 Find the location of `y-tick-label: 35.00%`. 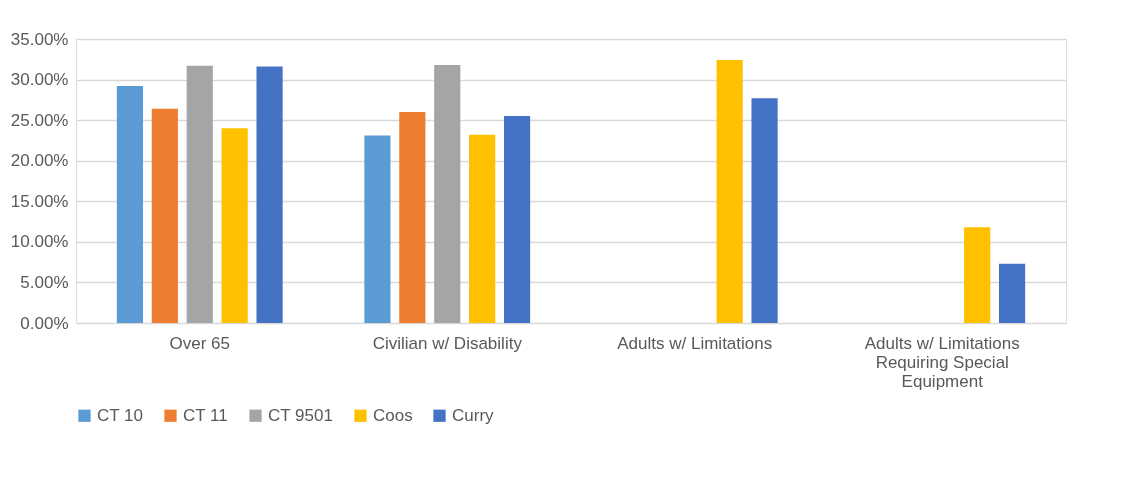

y-tick-label: 35.00% is located at coordinates (39, 39).